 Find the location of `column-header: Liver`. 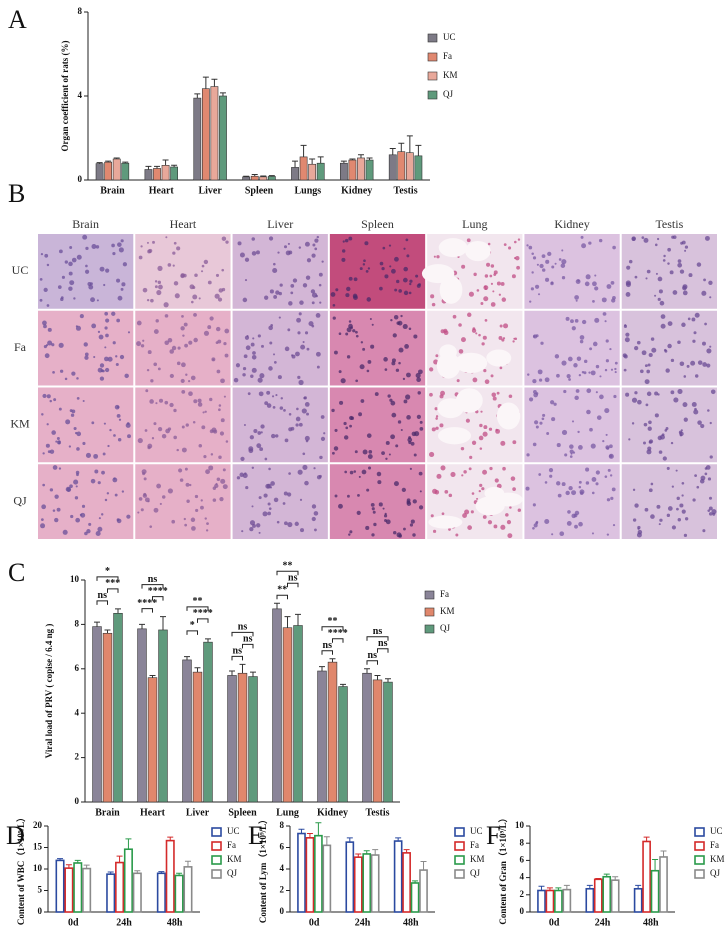

column-header: Liver is located at coordinates (280, 224).